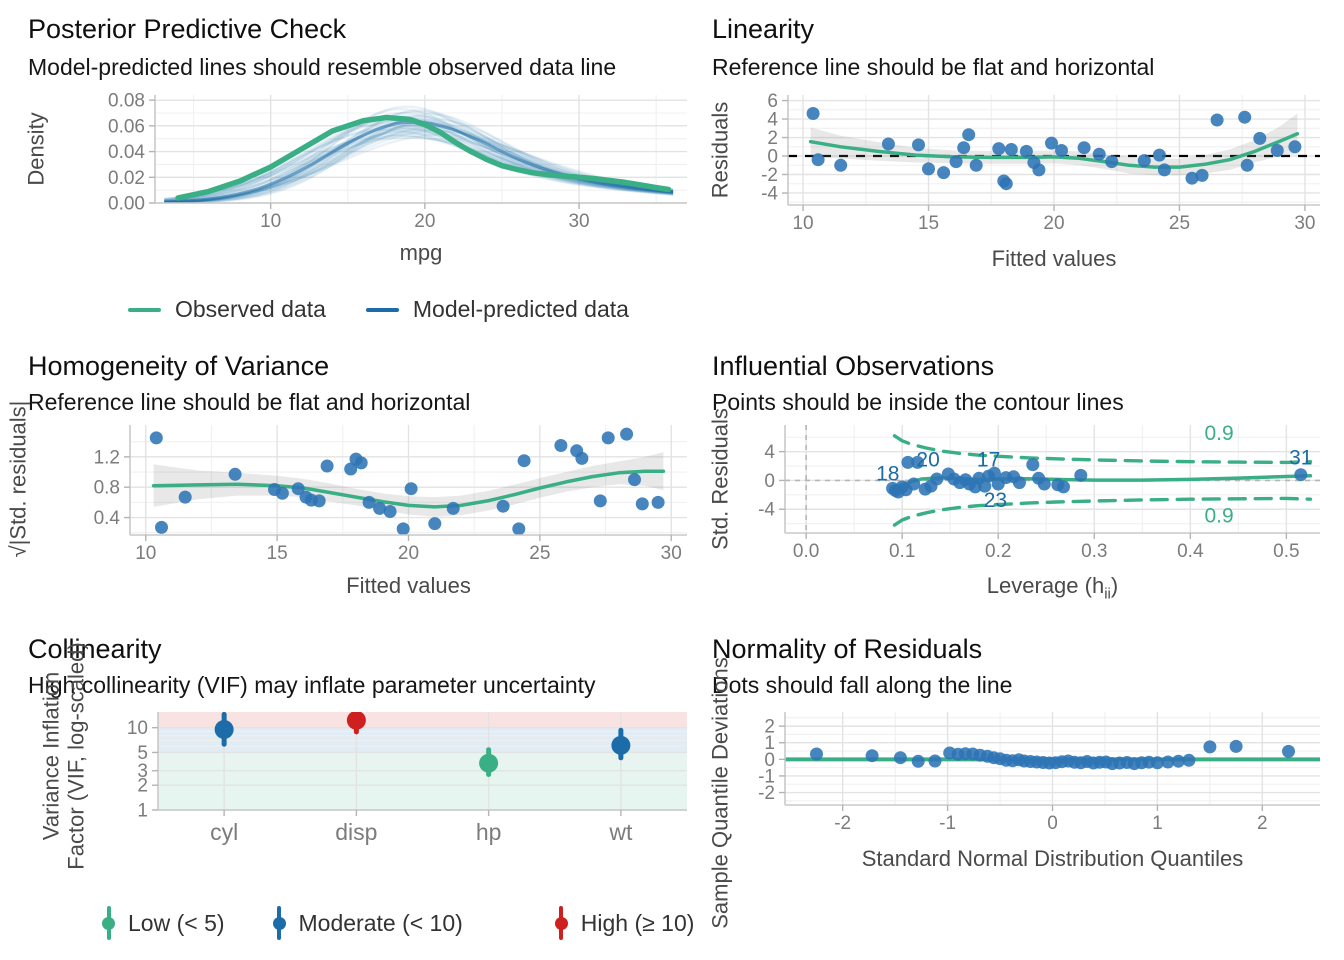  I want to click on svg-text: wt, so click(620, 832).